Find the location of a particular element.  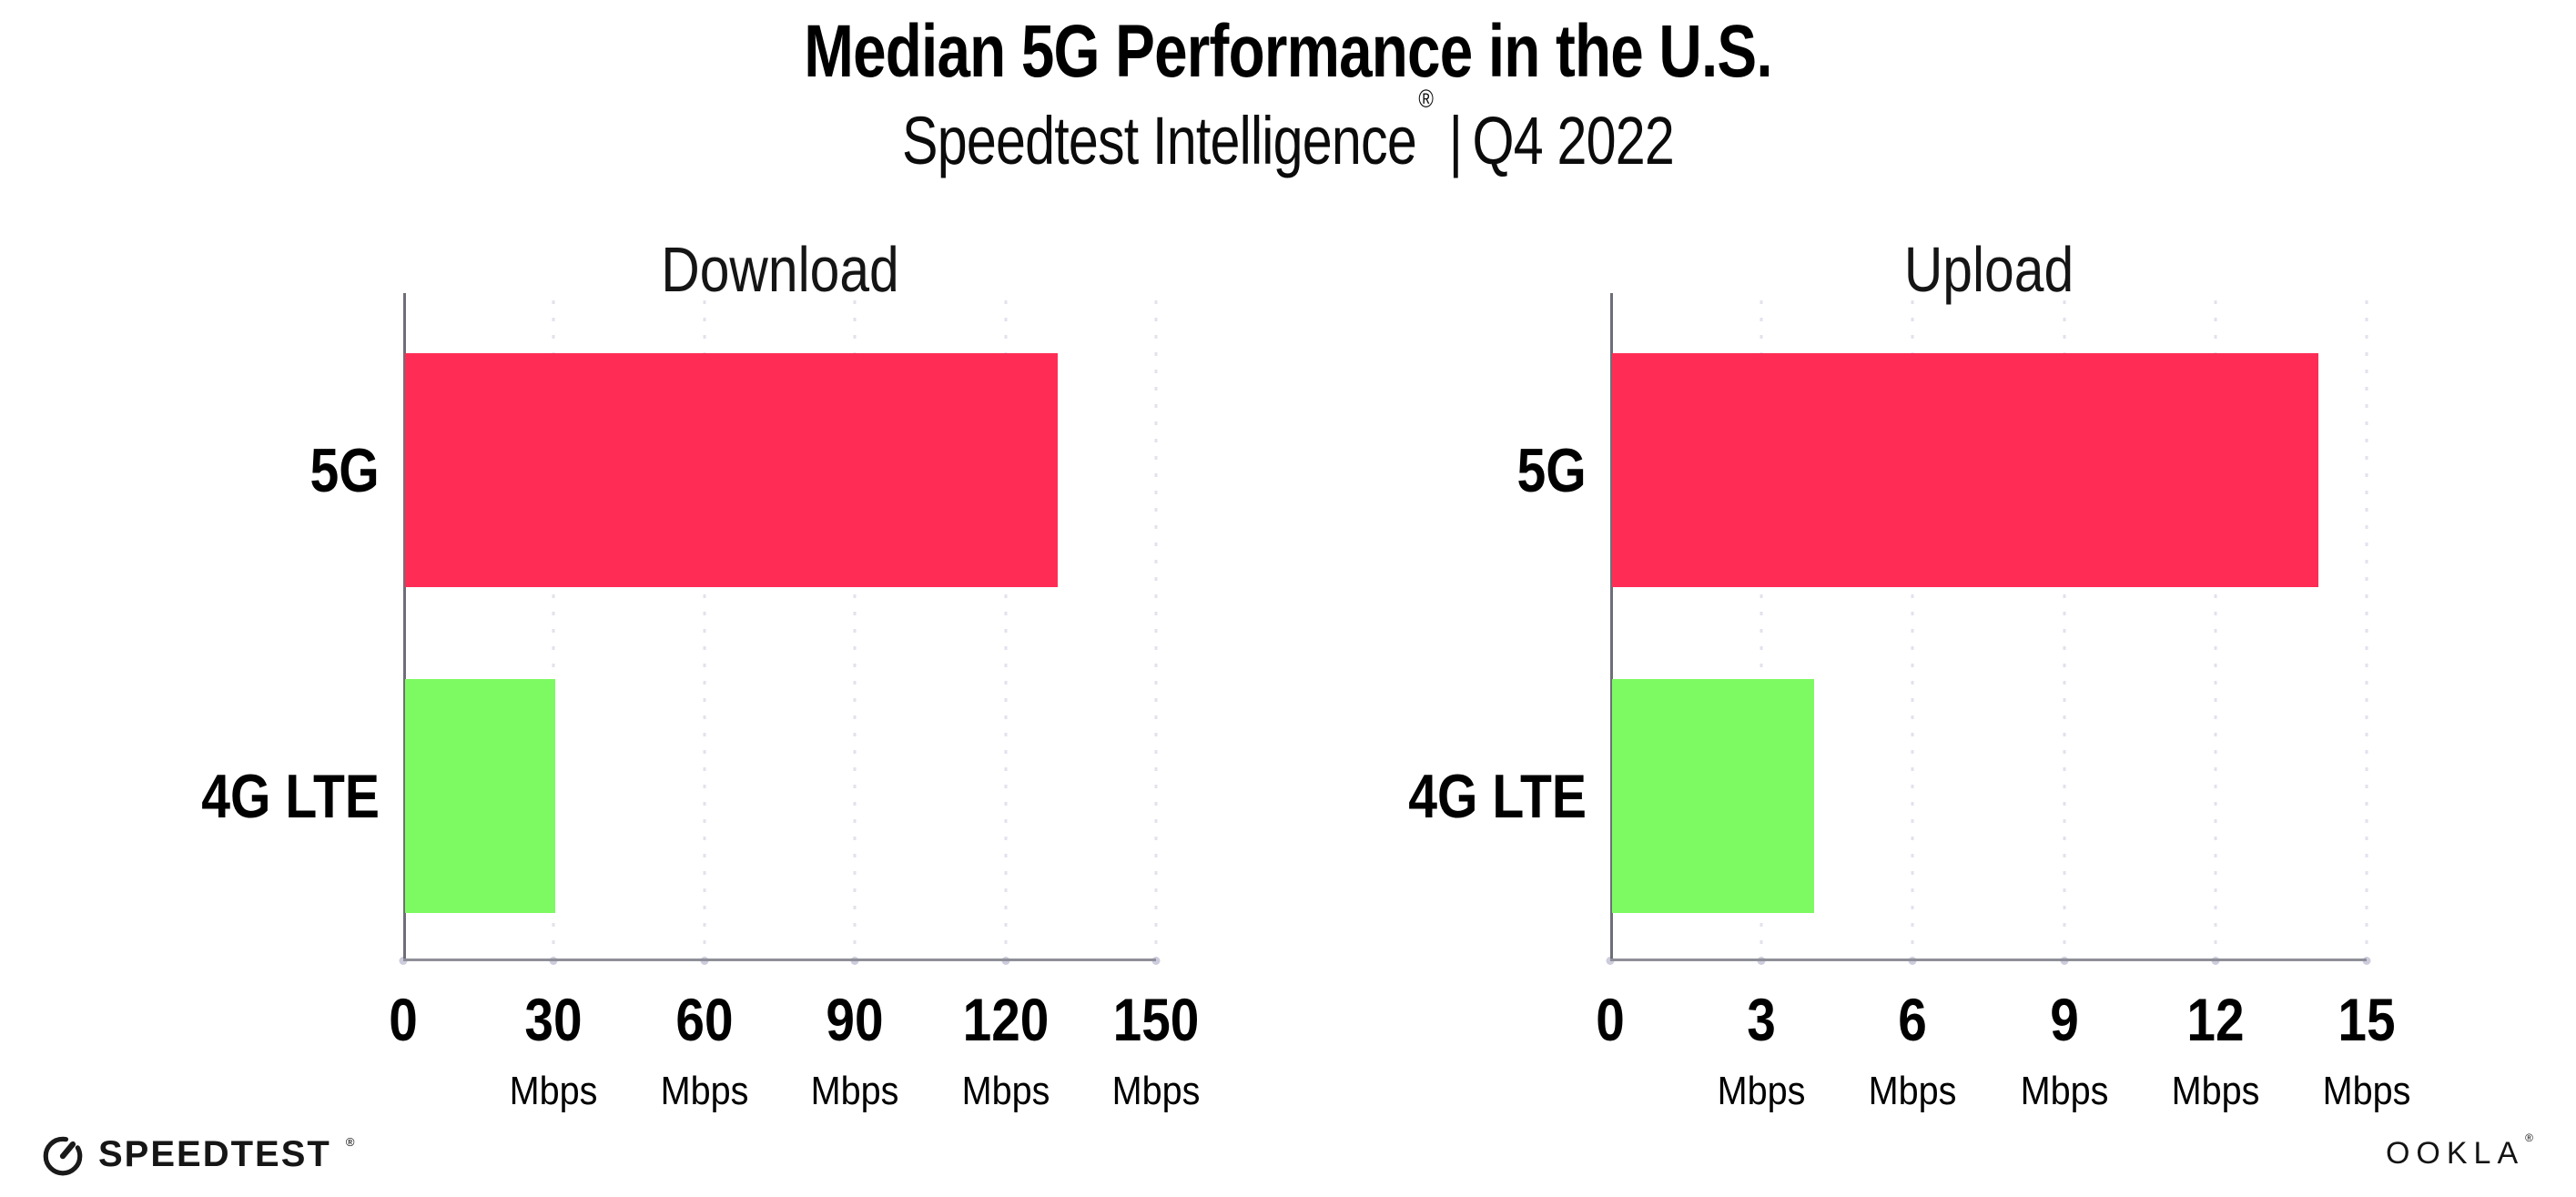

x-tick-label: 150 is located at coordinates (1156, 1020).